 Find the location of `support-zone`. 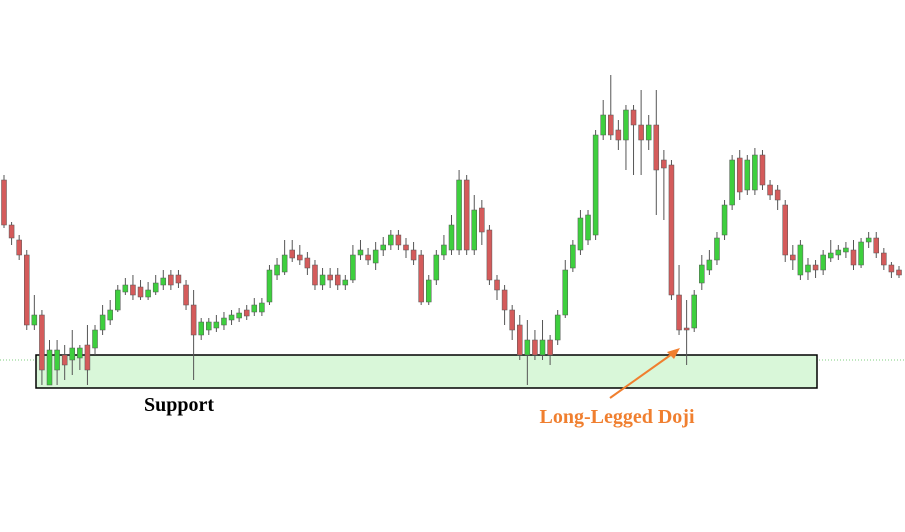

support-zone is located at coordinates (426, 371).